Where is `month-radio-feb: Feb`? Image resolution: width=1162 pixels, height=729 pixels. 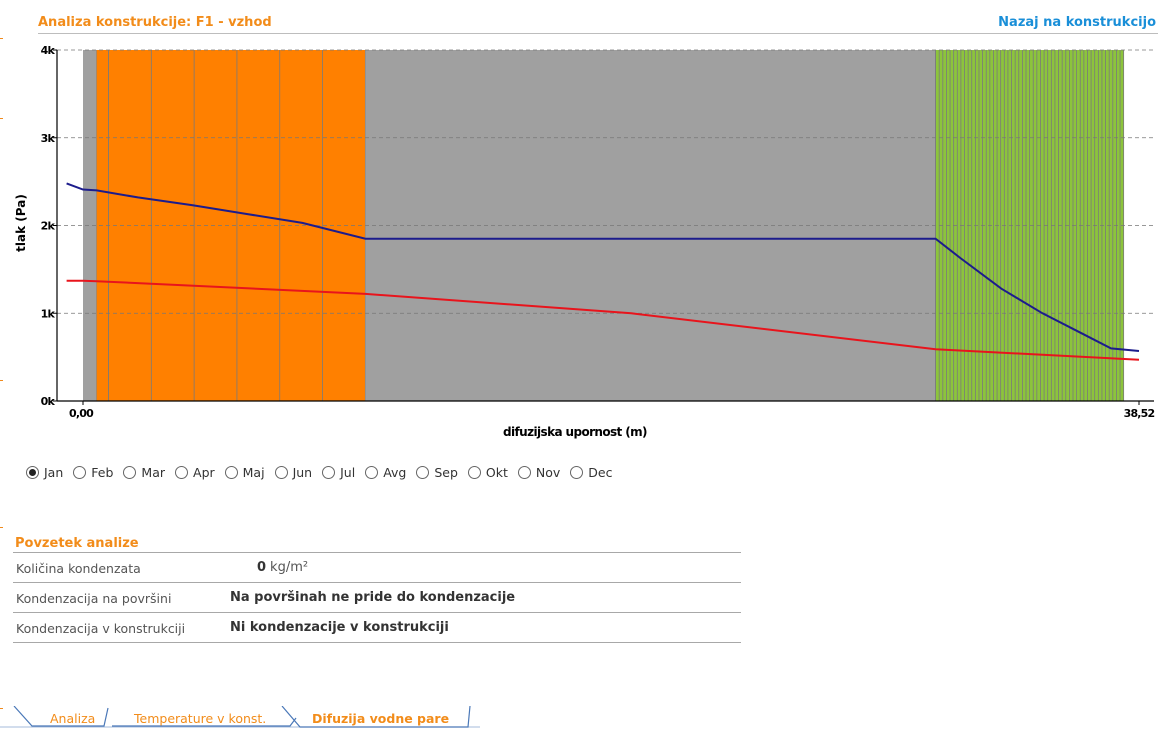
month-radio-feb: Feb is located at coordinates (93, 472).